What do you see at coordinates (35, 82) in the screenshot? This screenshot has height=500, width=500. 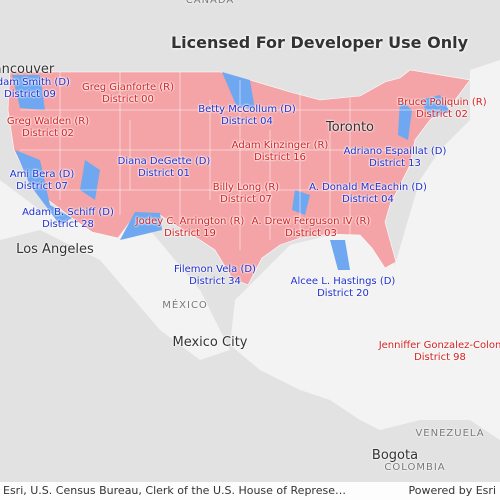 I see `label-name: Adam Smith (D)` at bounding box center [35, 82].